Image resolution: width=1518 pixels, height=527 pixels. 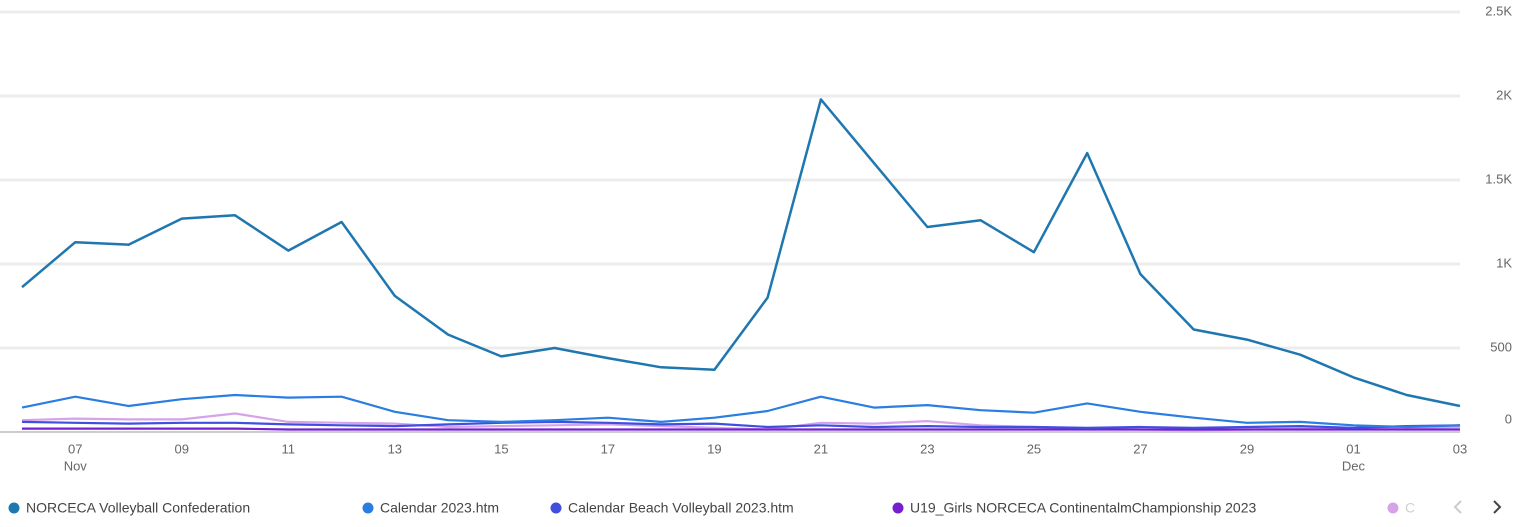 What do you see at coordinates (1497, 507) in the screenshot?
I see `legend-next-button` at bounding box center [1497, 507].